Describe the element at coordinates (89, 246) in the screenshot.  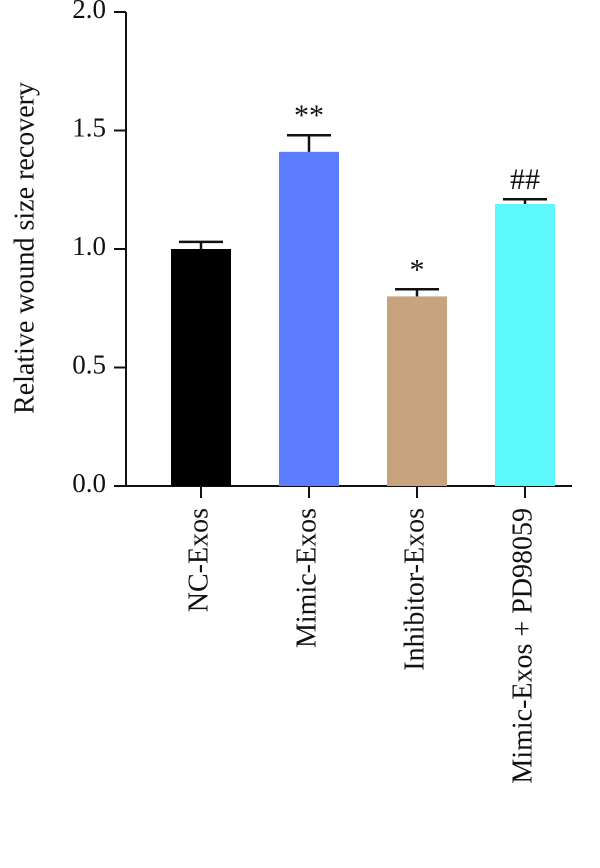
I see `y-tick-label: 1.0` at that location.